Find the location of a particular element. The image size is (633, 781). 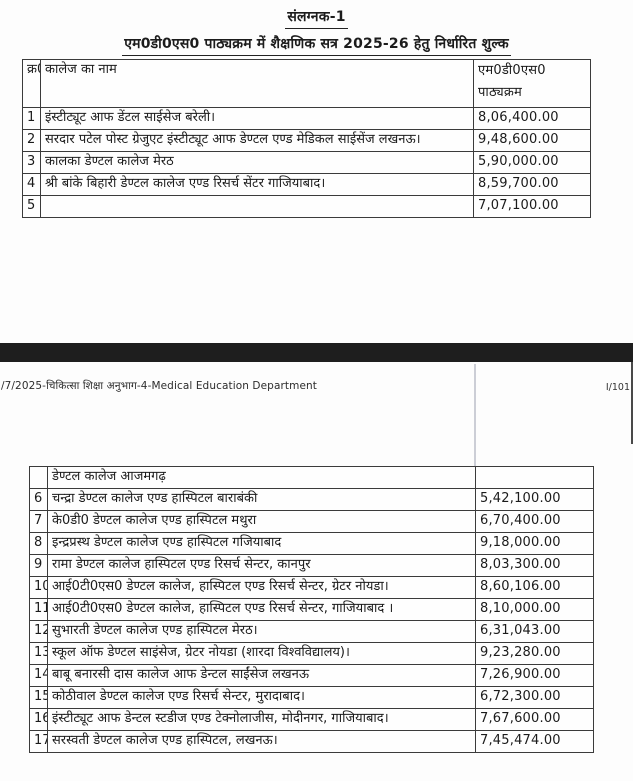

fee-table-row: 3 कालका डेण्टल कालेज मेरठ 5,90,000.00 is located at coordinates (306, 162).